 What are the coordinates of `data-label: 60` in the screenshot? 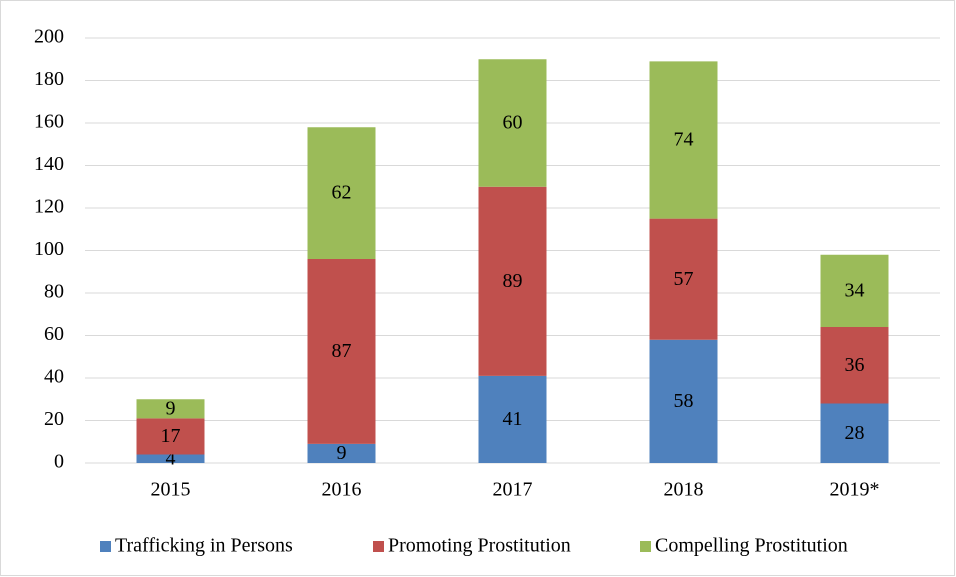 It's located at (513, 123).